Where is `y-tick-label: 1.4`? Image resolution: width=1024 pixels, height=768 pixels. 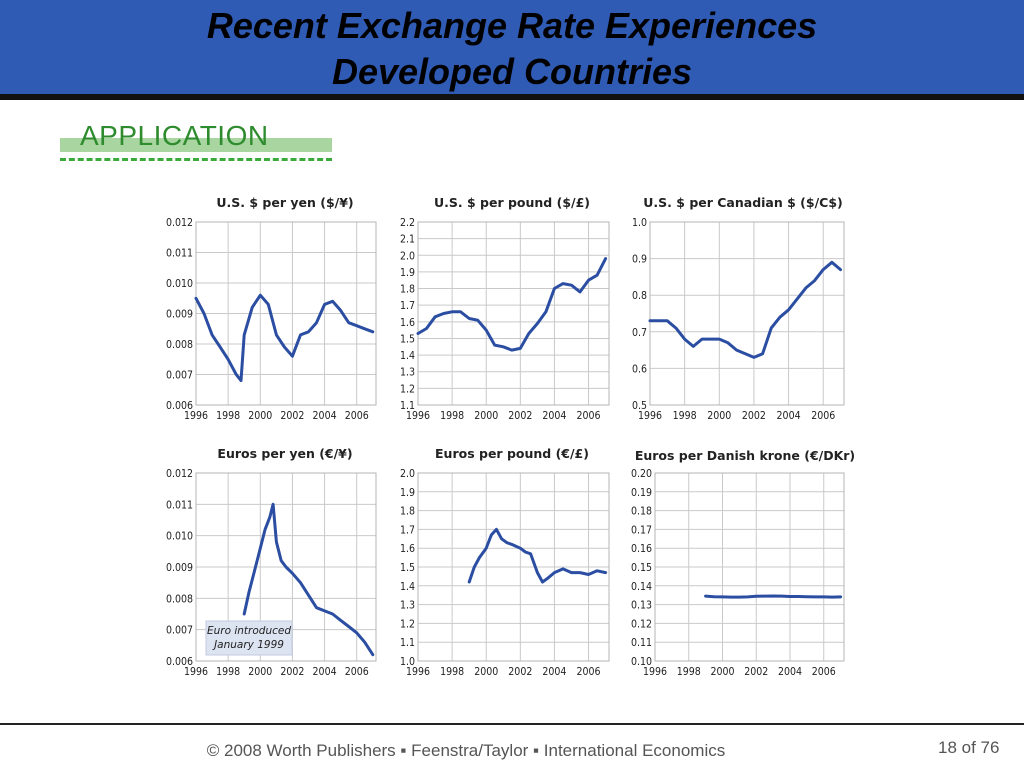
y-tick-label: 1.4 is located at coordinates (407, 587).